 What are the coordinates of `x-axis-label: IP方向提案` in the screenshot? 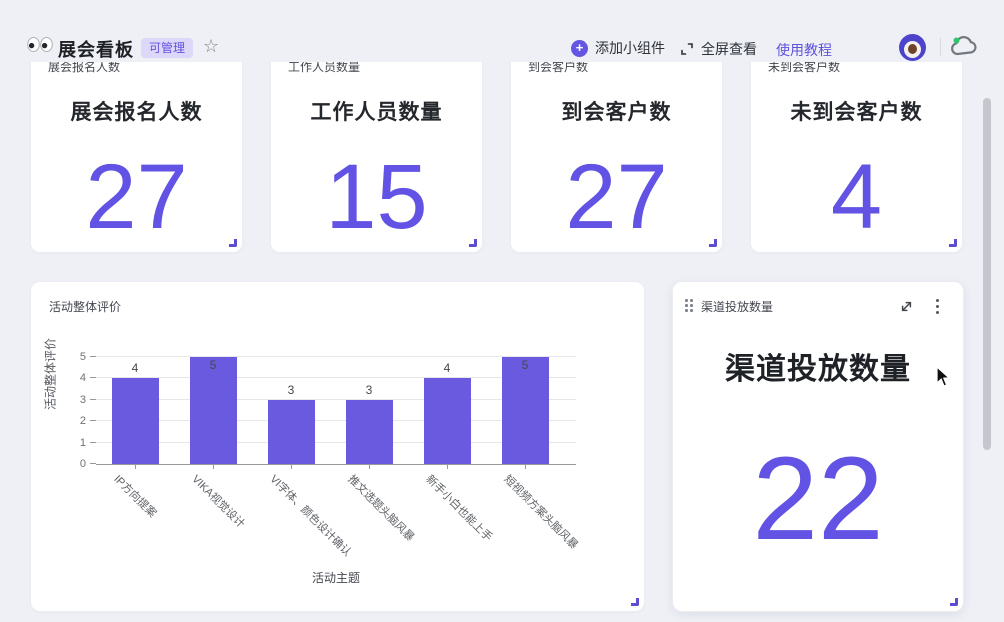 It's located at (135, 497).